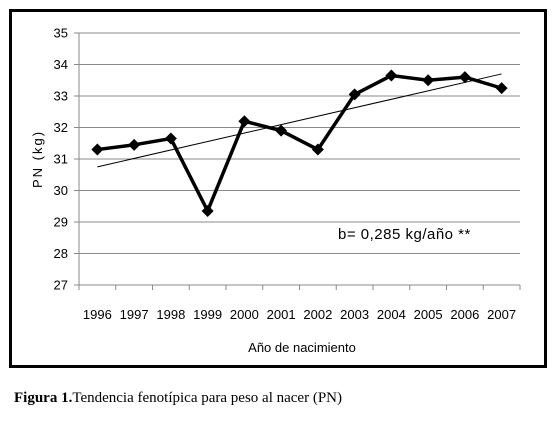  What do you see at coordinates (61, 96) in the screenshot?
I see `y-tick-label: 33` at bounding box center [61, 96].